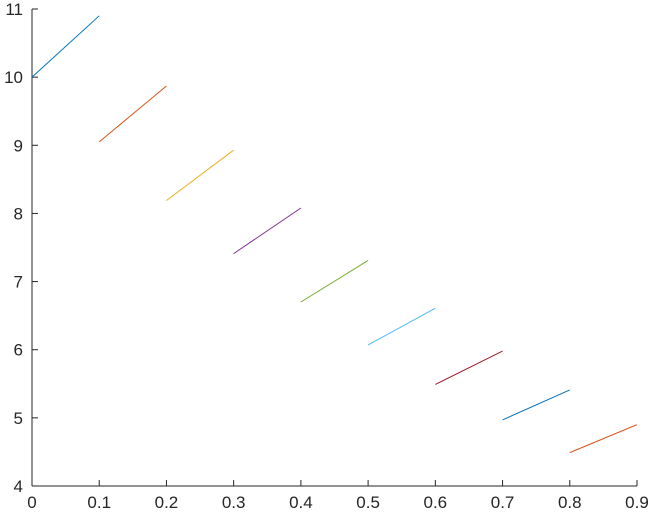 Image resolution: width=652 pixels, height=515 pixels. I want to click on y-tick-label: 9, so click(18, 145).